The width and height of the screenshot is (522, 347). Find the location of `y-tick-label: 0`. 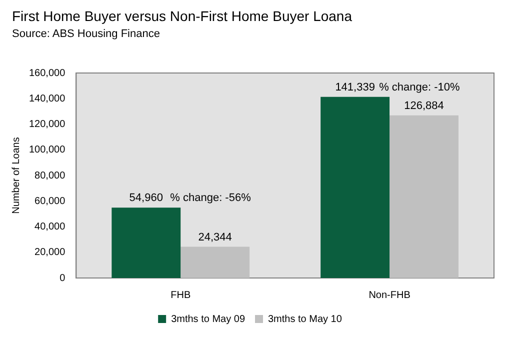

y-tick-label: 0 is located at coordinates (63, 278).